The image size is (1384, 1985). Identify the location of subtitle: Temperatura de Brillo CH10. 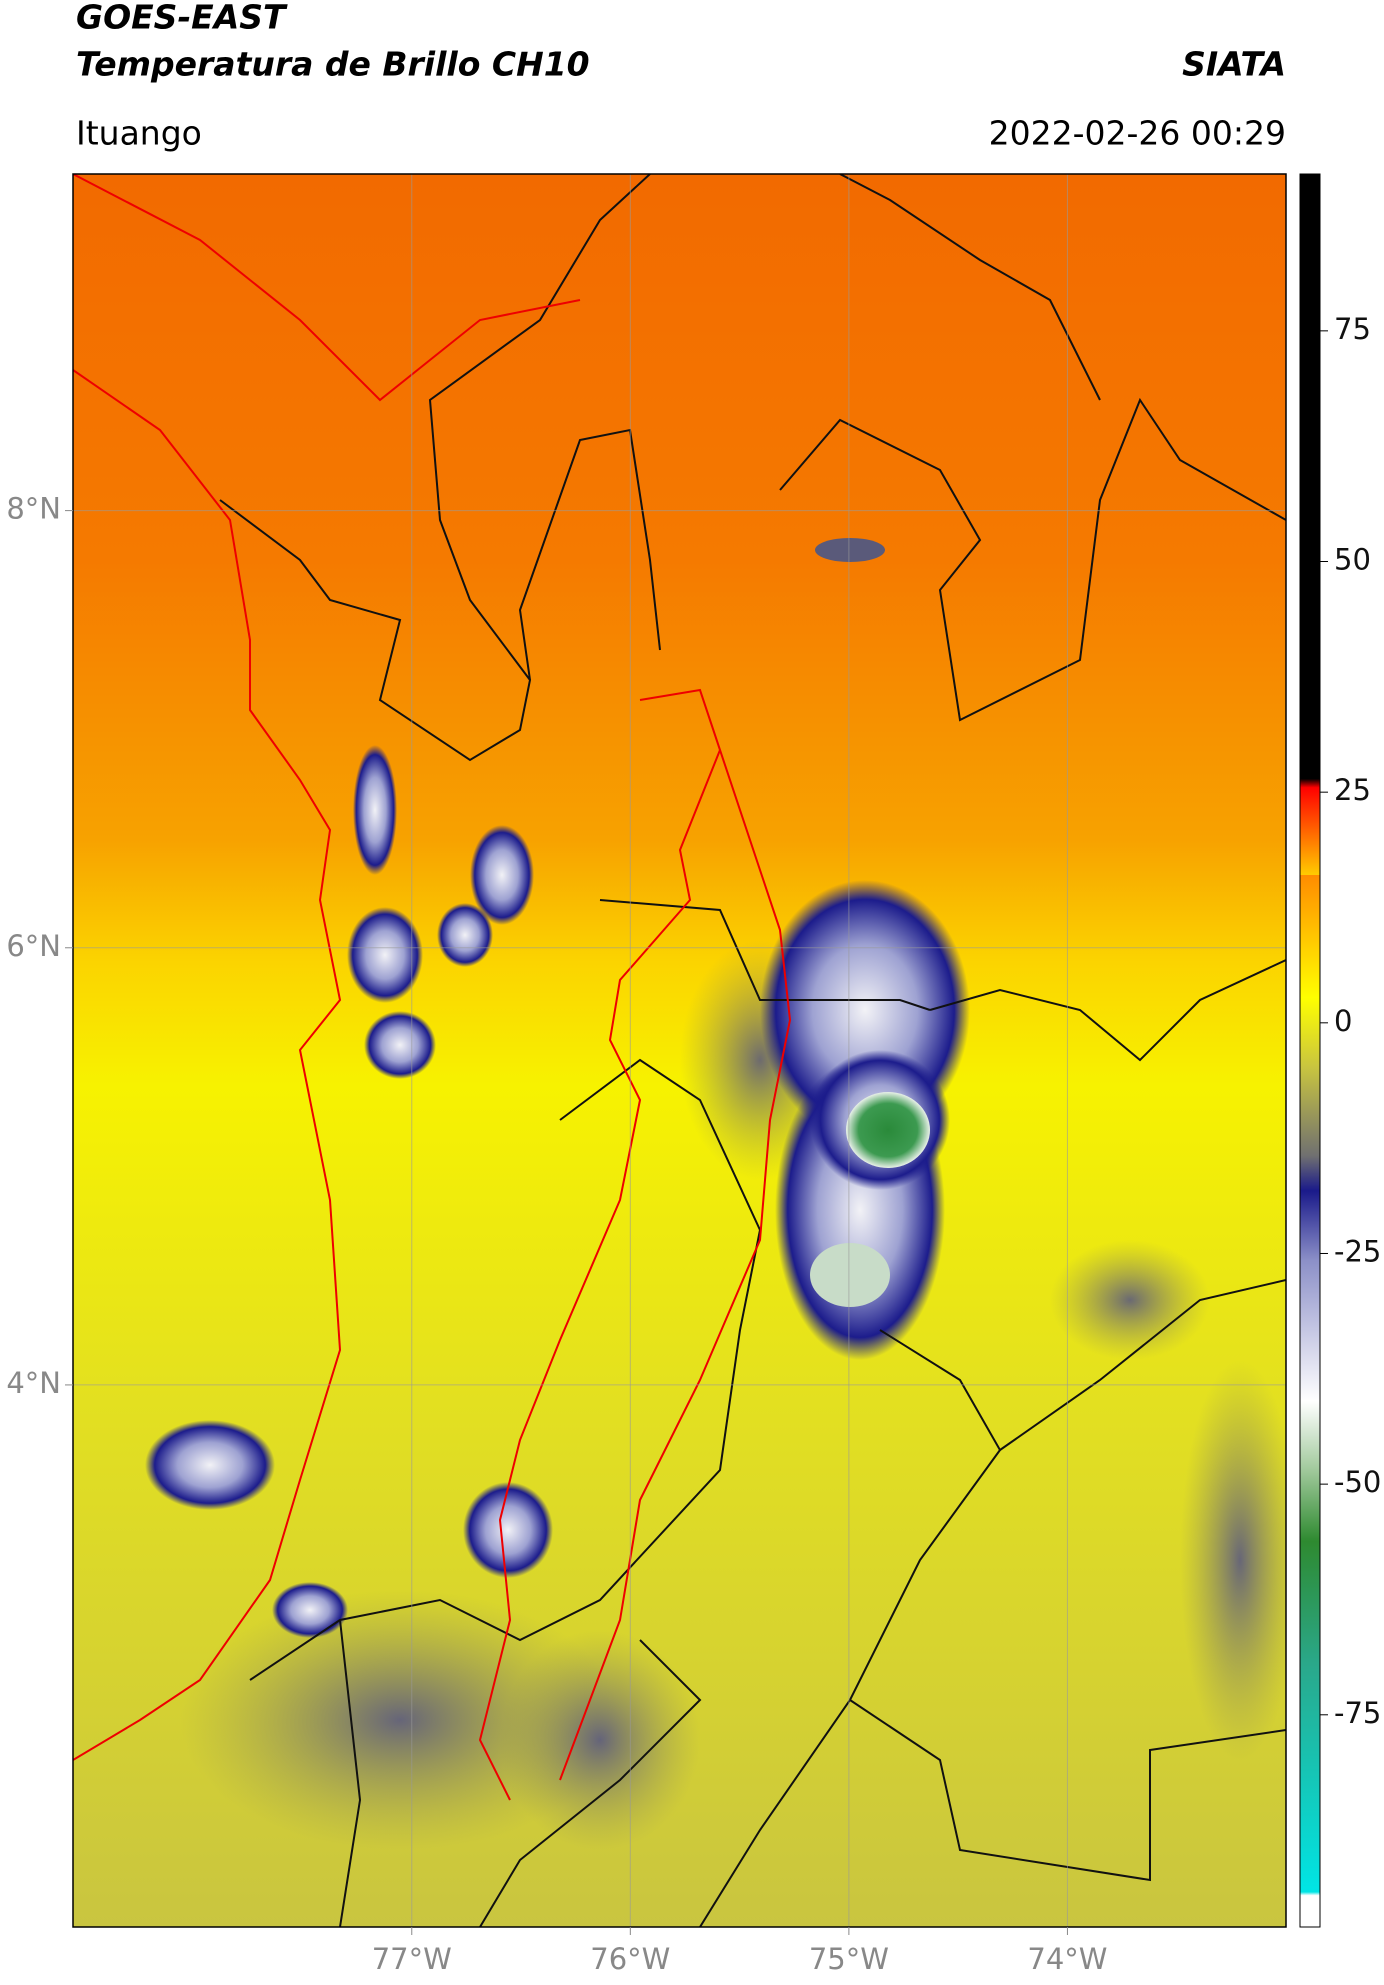
(333, 64).